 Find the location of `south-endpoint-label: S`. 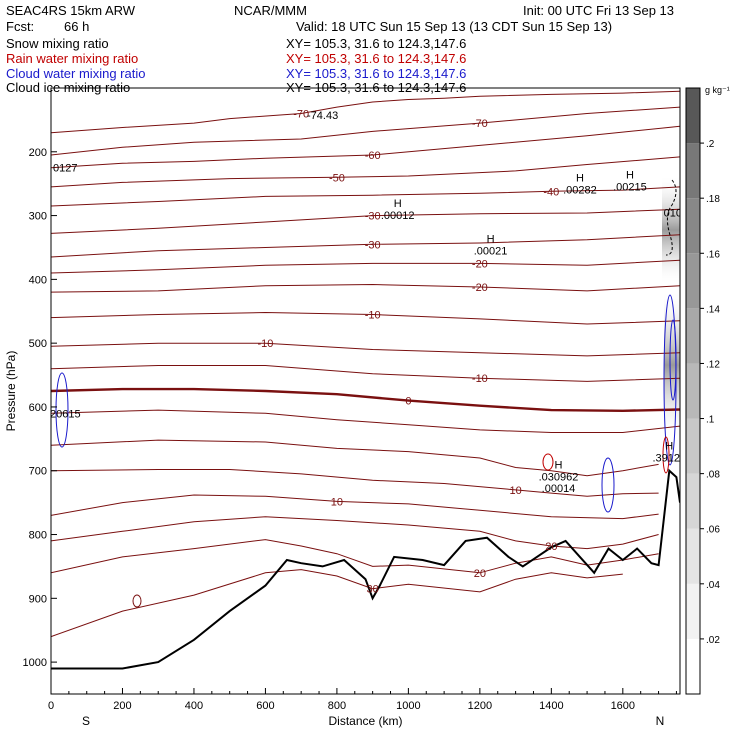

south-endpoint-label: S is located at coordinates (86, 721).